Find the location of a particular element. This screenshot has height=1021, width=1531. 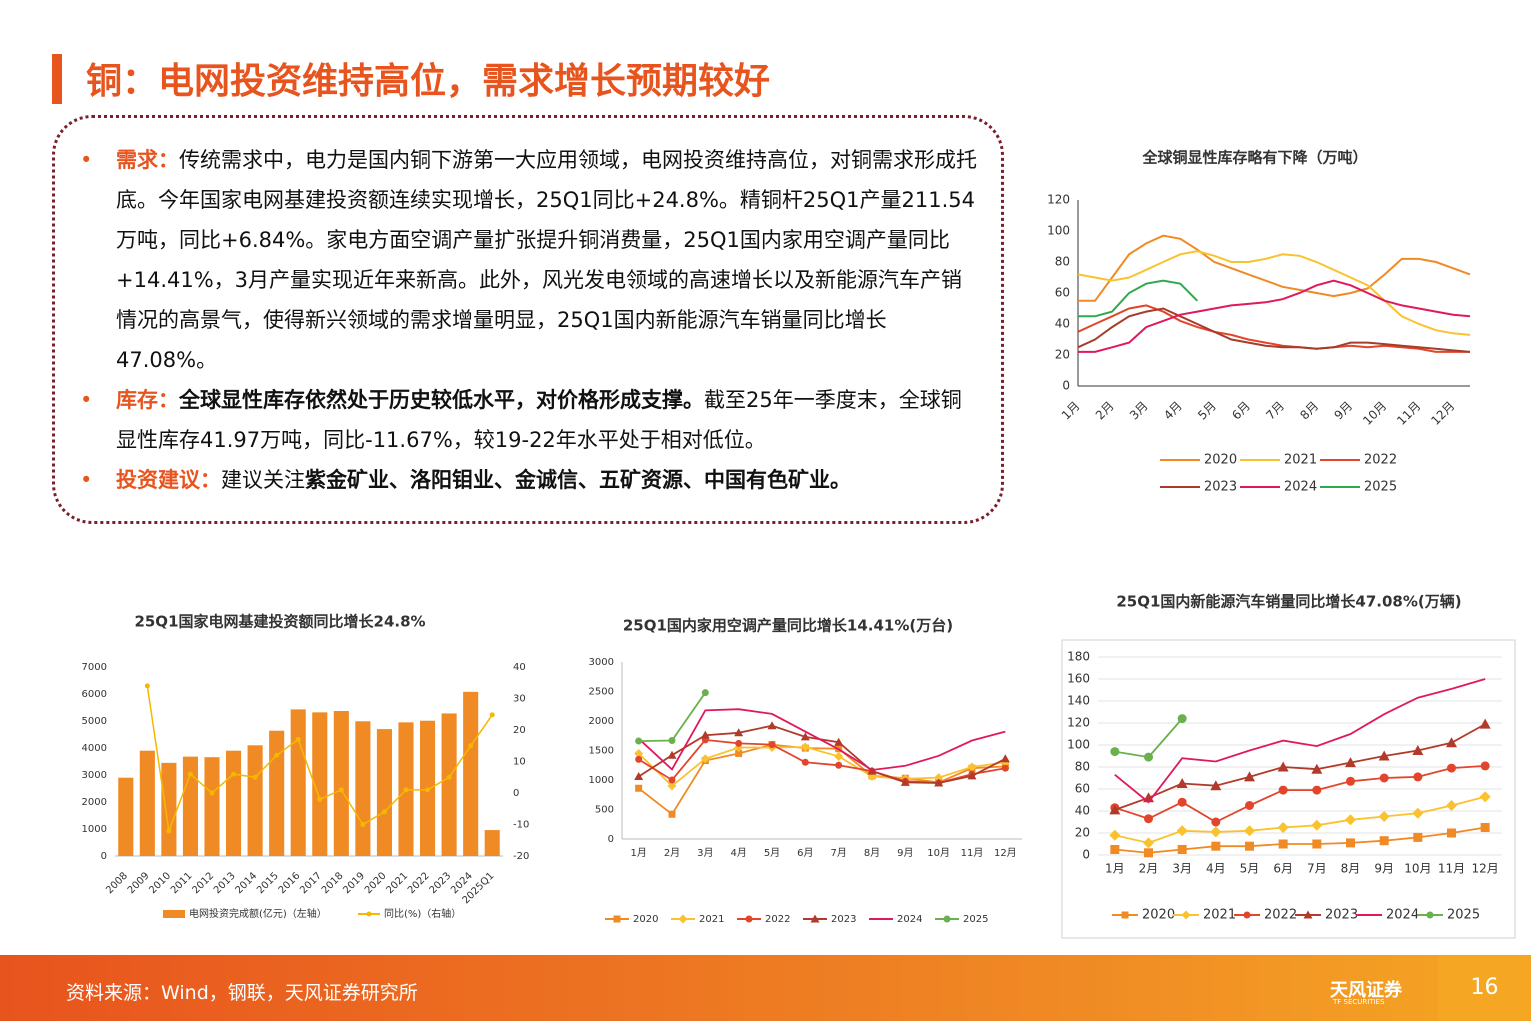

legend-label: 同比(%)（右轴） is located at coordinates (422, 913).